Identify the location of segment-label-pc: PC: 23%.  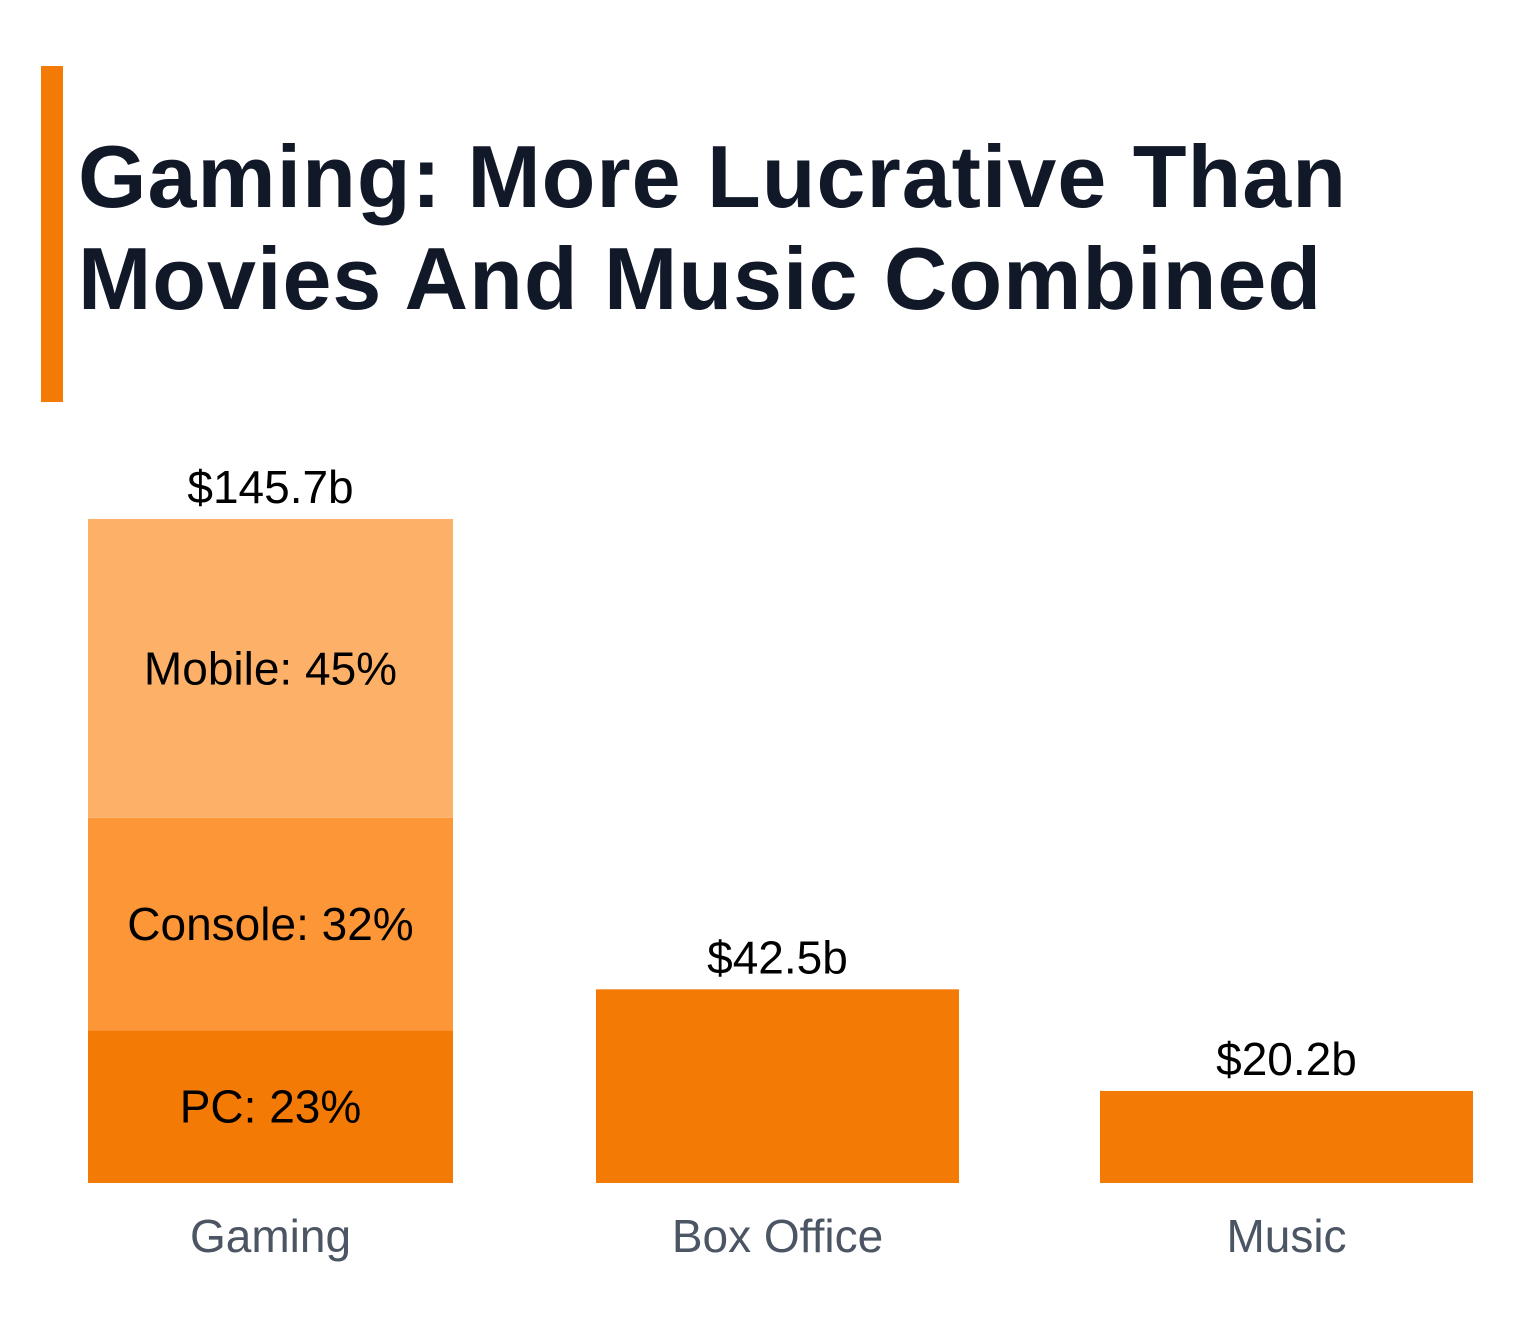
(271, 1107).